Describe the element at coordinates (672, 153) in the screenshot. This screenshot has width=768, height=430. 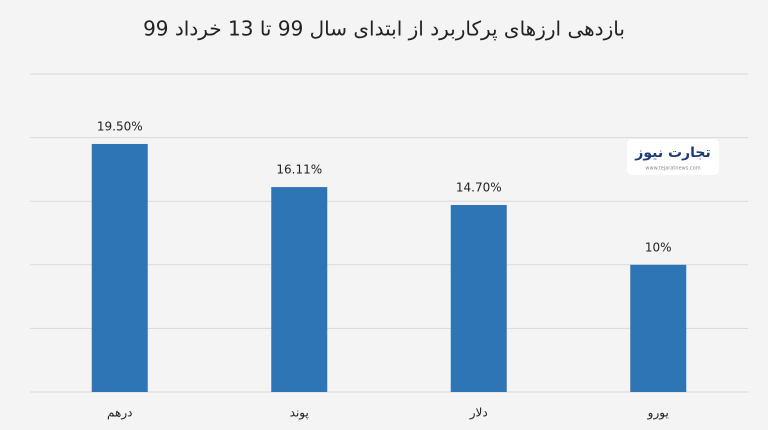
I see `logo-name: تجارت نیوز` at that location.